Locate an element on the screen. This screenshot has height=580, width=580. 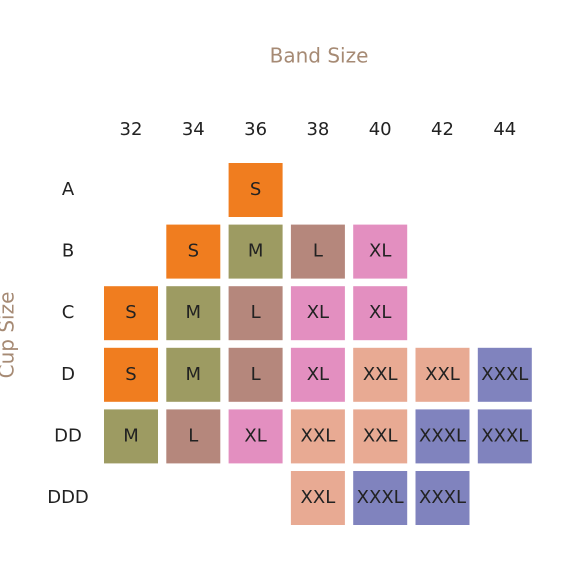
band-label: 32 is located at coordinates (131, 129).